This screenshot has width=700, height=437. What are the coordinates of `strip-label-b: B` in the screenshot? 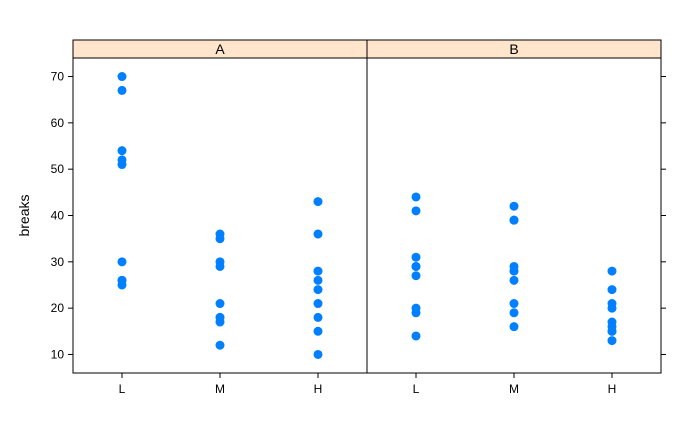 It's located at (513, 49).